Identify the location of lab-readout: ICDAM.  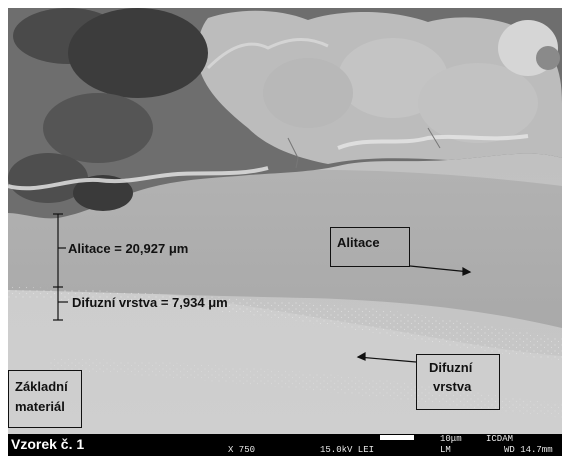
(500, 439).